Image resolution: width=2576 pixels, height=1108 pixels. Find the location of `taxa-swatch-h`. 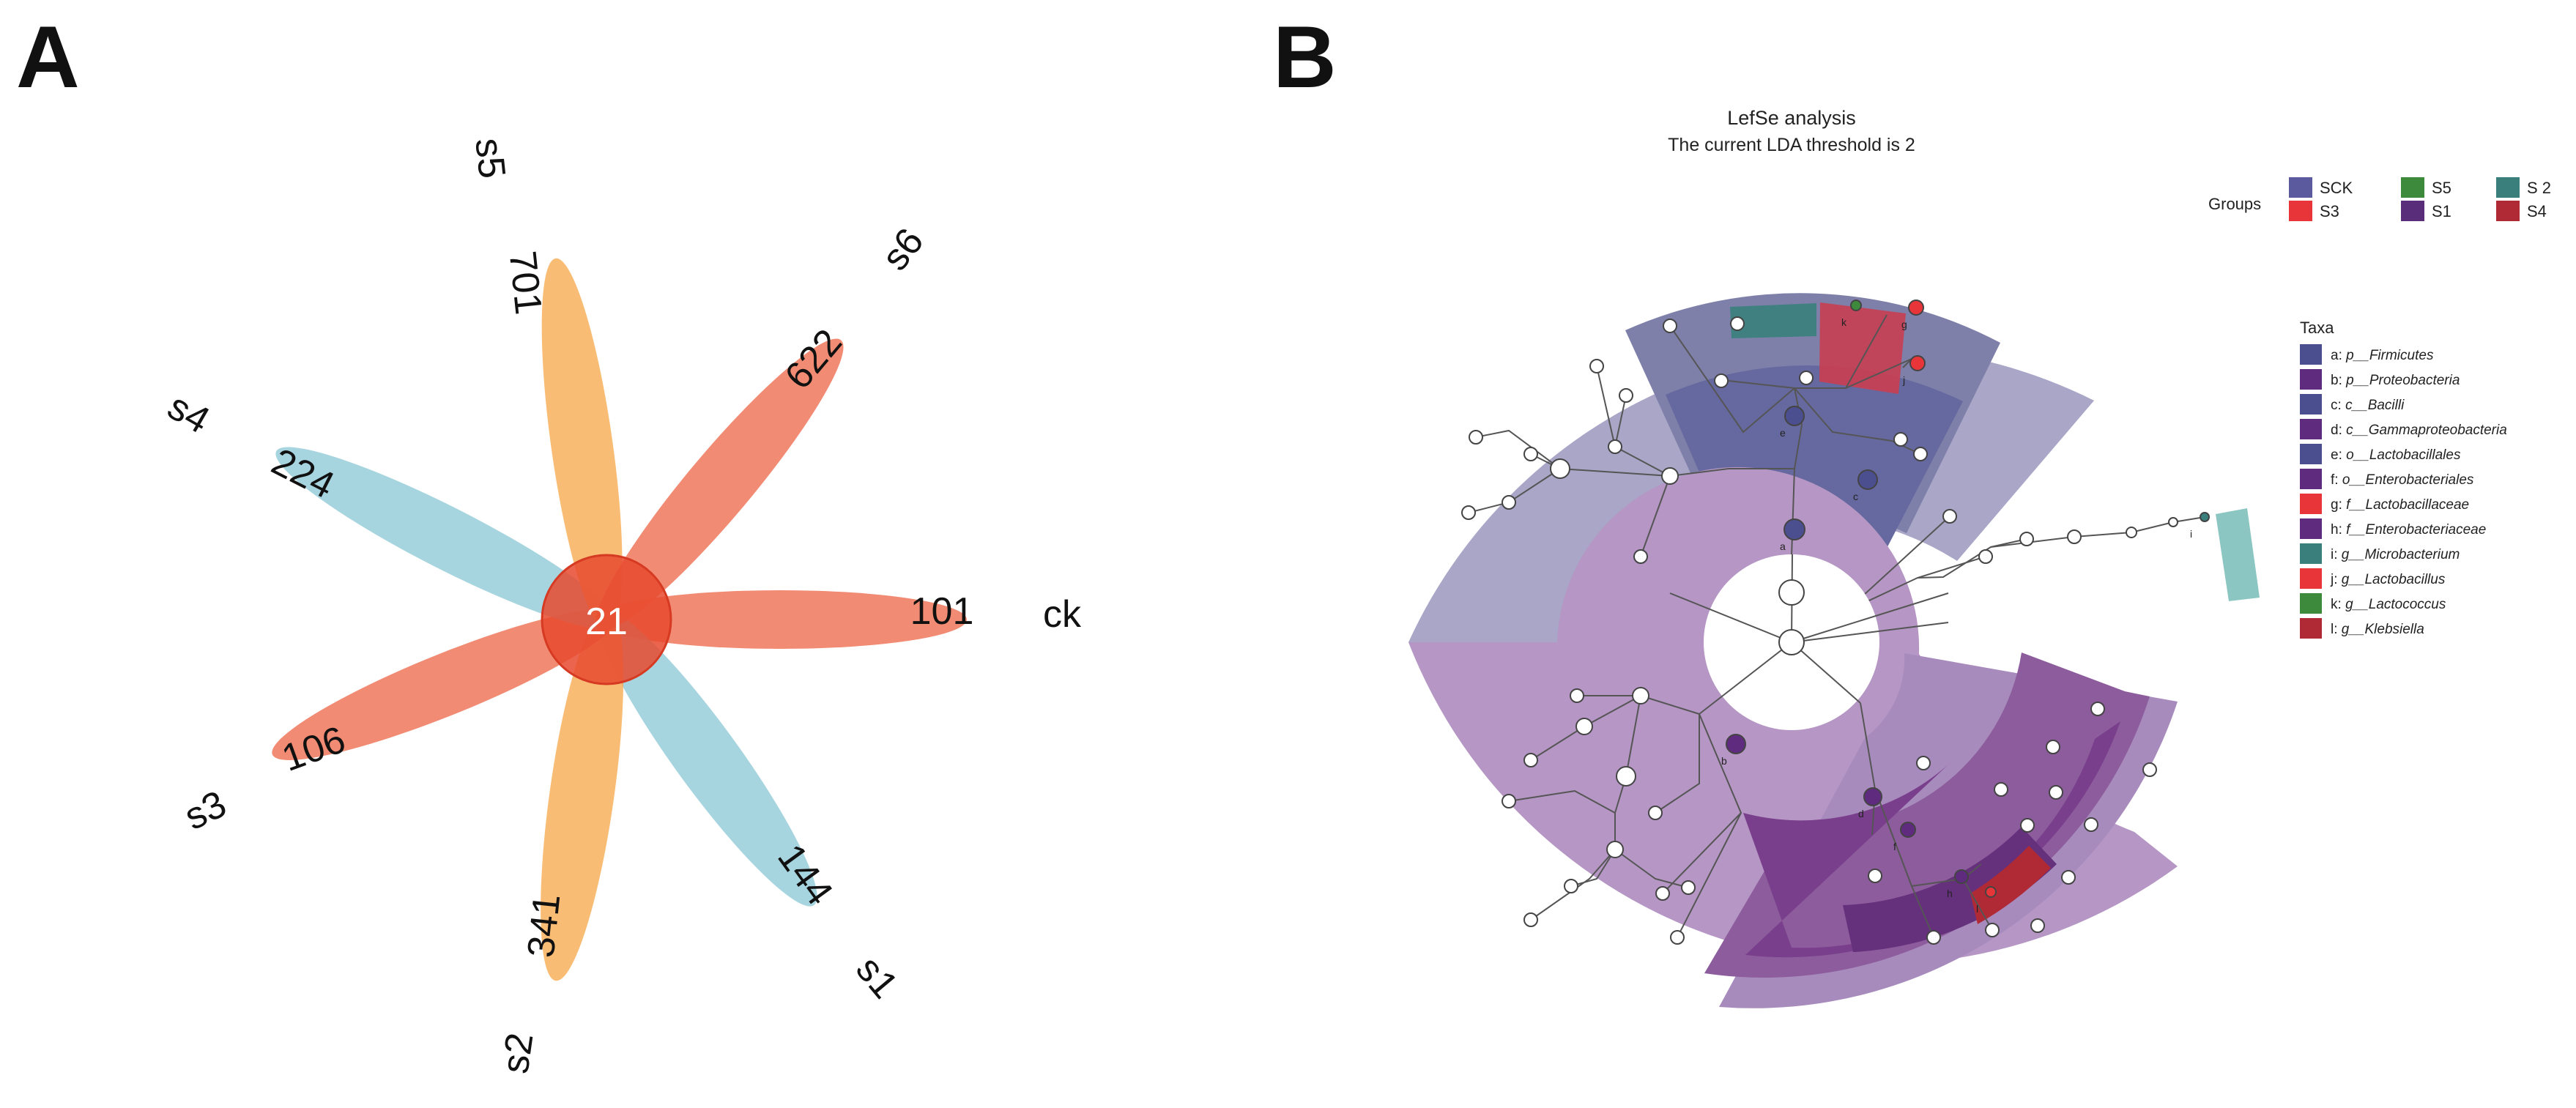

taxa-swatch-h is located at coordinates (2311, 529).